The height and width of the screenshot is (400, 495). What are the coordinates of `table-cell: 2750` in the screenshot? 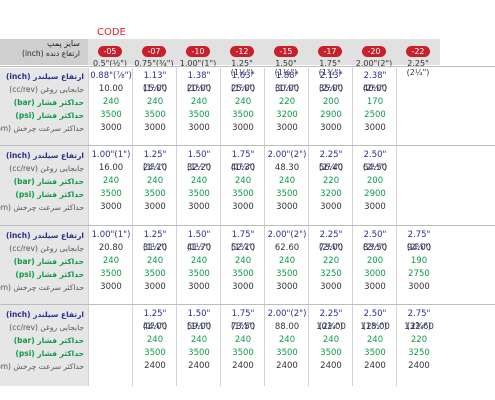 It's located at (419, 274).